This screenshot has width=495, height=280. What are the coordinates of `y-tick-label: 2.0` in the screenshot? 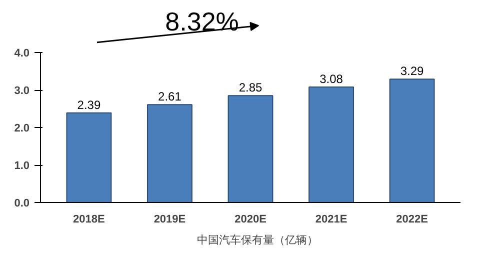 It's located at (22, 128).